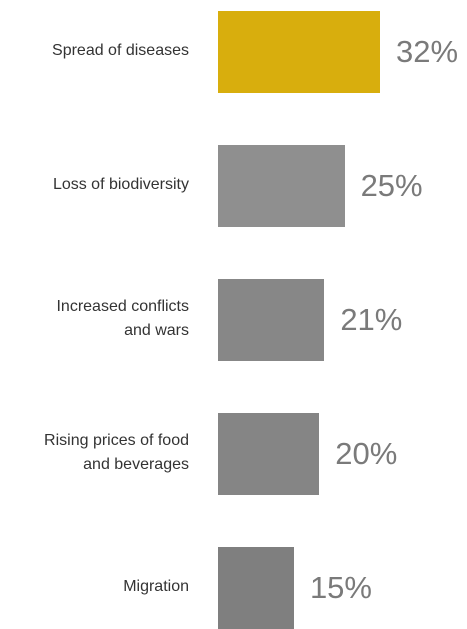 Image resolution: width=467 pixels, height=629 pixels. What do you see at coordinates (340, 587) in the screenshot?
I see `value-label: 15%` at bounding box center [340, 587].